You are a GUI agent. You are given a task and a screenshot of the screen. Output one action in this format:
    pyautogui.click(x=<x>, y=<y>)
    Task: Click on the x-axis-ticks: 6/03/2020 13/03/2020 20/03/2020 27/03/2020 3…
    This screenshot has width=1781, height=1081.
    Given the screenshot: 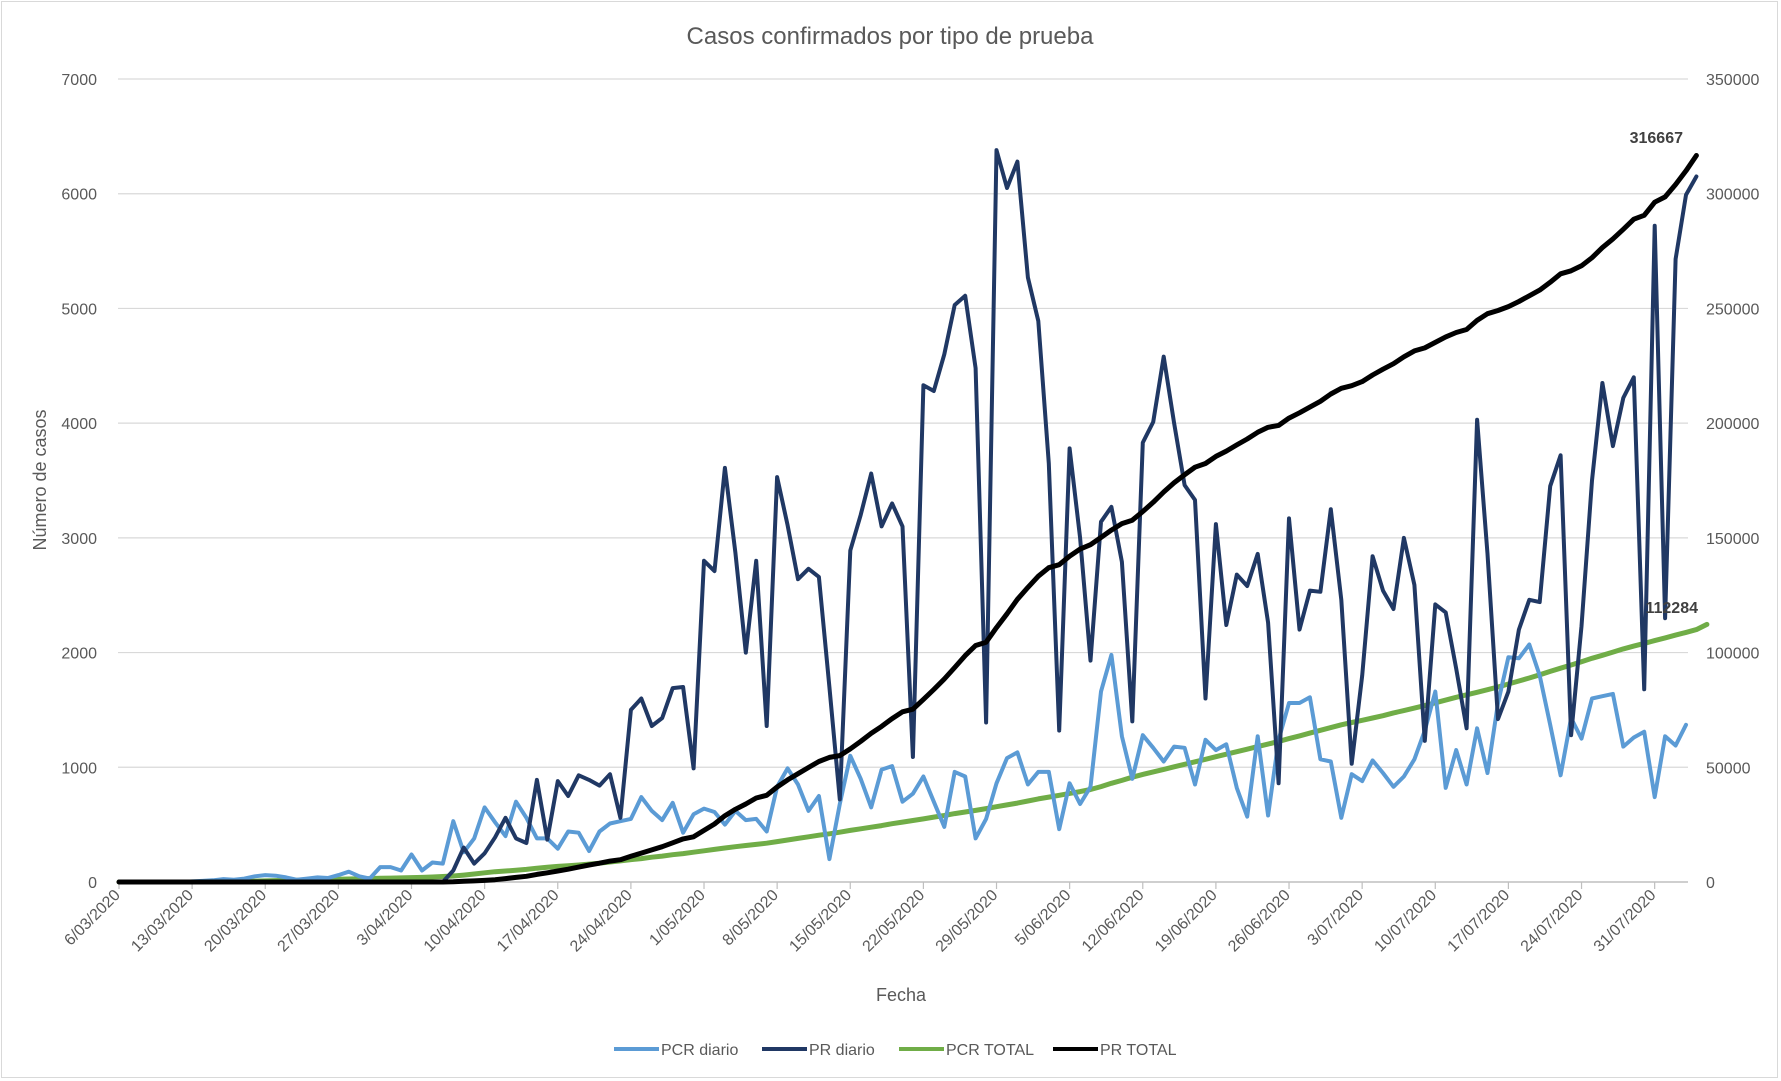 What is the action you would take?
    pyautogui.click(x=860, y=919)
    